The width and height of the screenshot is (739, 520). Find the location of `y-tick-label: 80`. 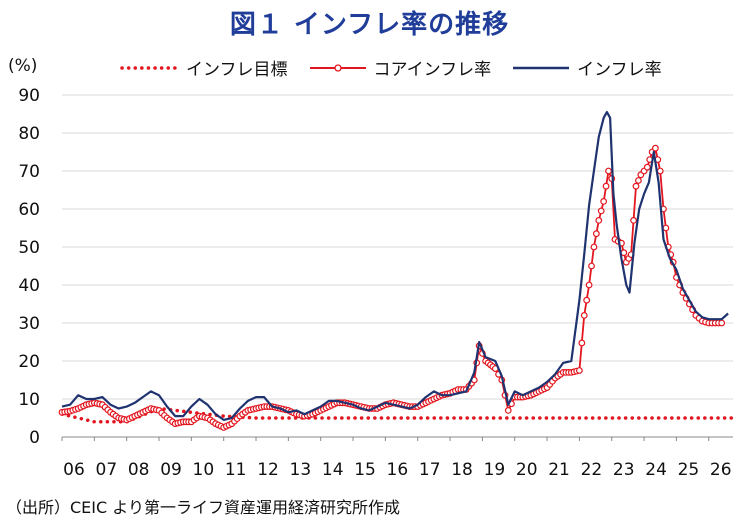

y-tick-label: 80 is located at coordinates (29, 134).